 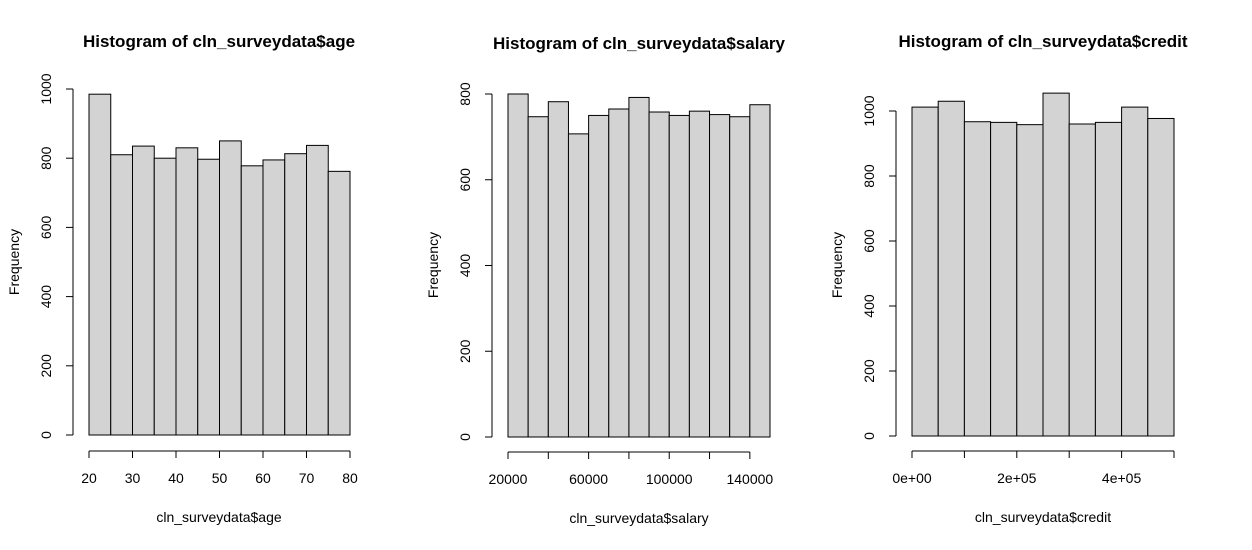 What do you see at coordinates (219, 517) in the screenshot?
I see `x-axis-label: cln_surveydata$age` at bounding box center [219, 517].